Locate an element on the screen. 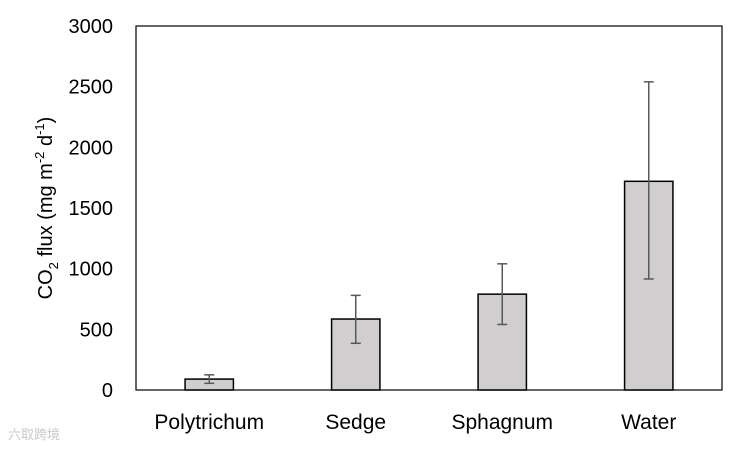 The height and width of the screenshot is (450, 750). error-bar-water is located at coordinates (648, 180).